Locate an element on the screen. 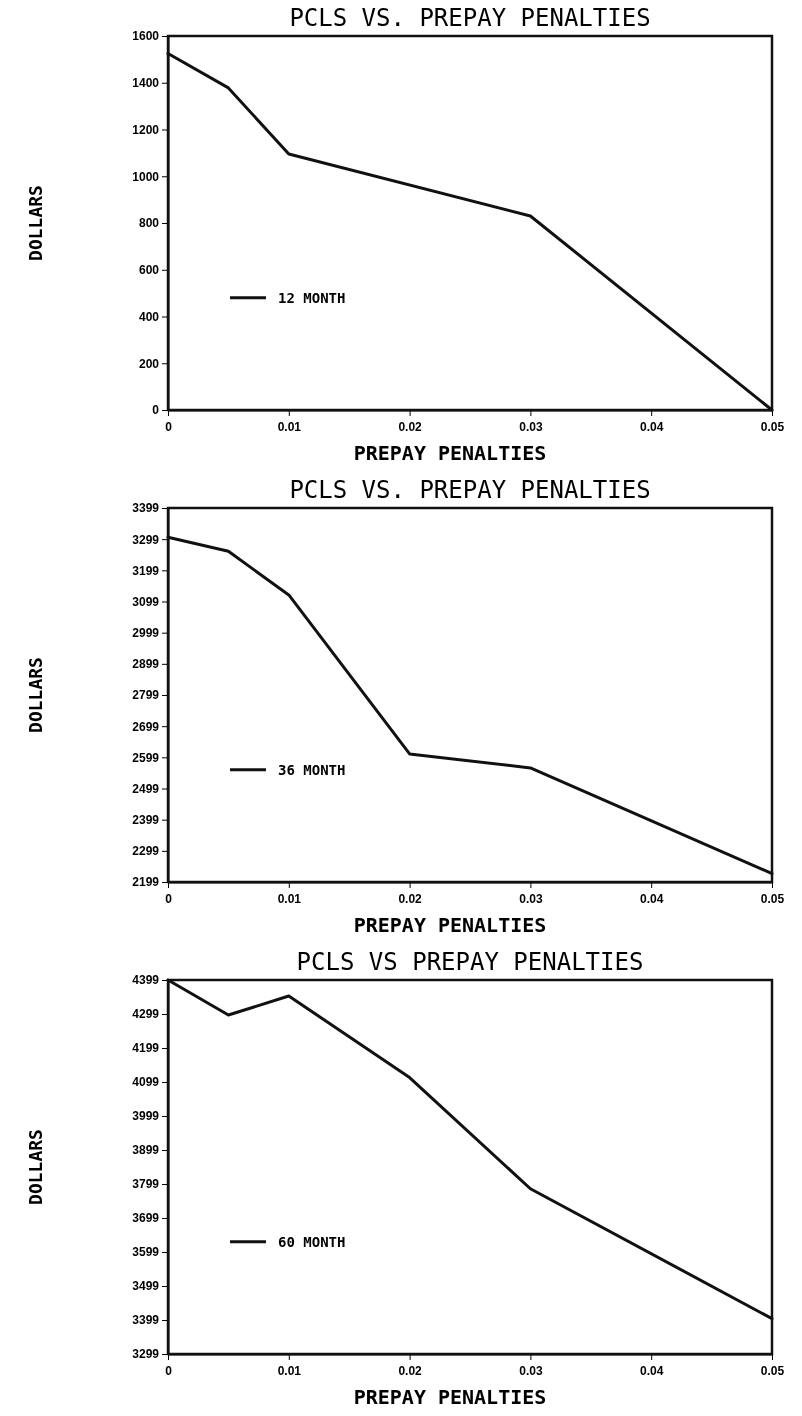 This screenshot has width=802, height=1416. y-tick-label: 3799 is located at coordinates (146, 1184).